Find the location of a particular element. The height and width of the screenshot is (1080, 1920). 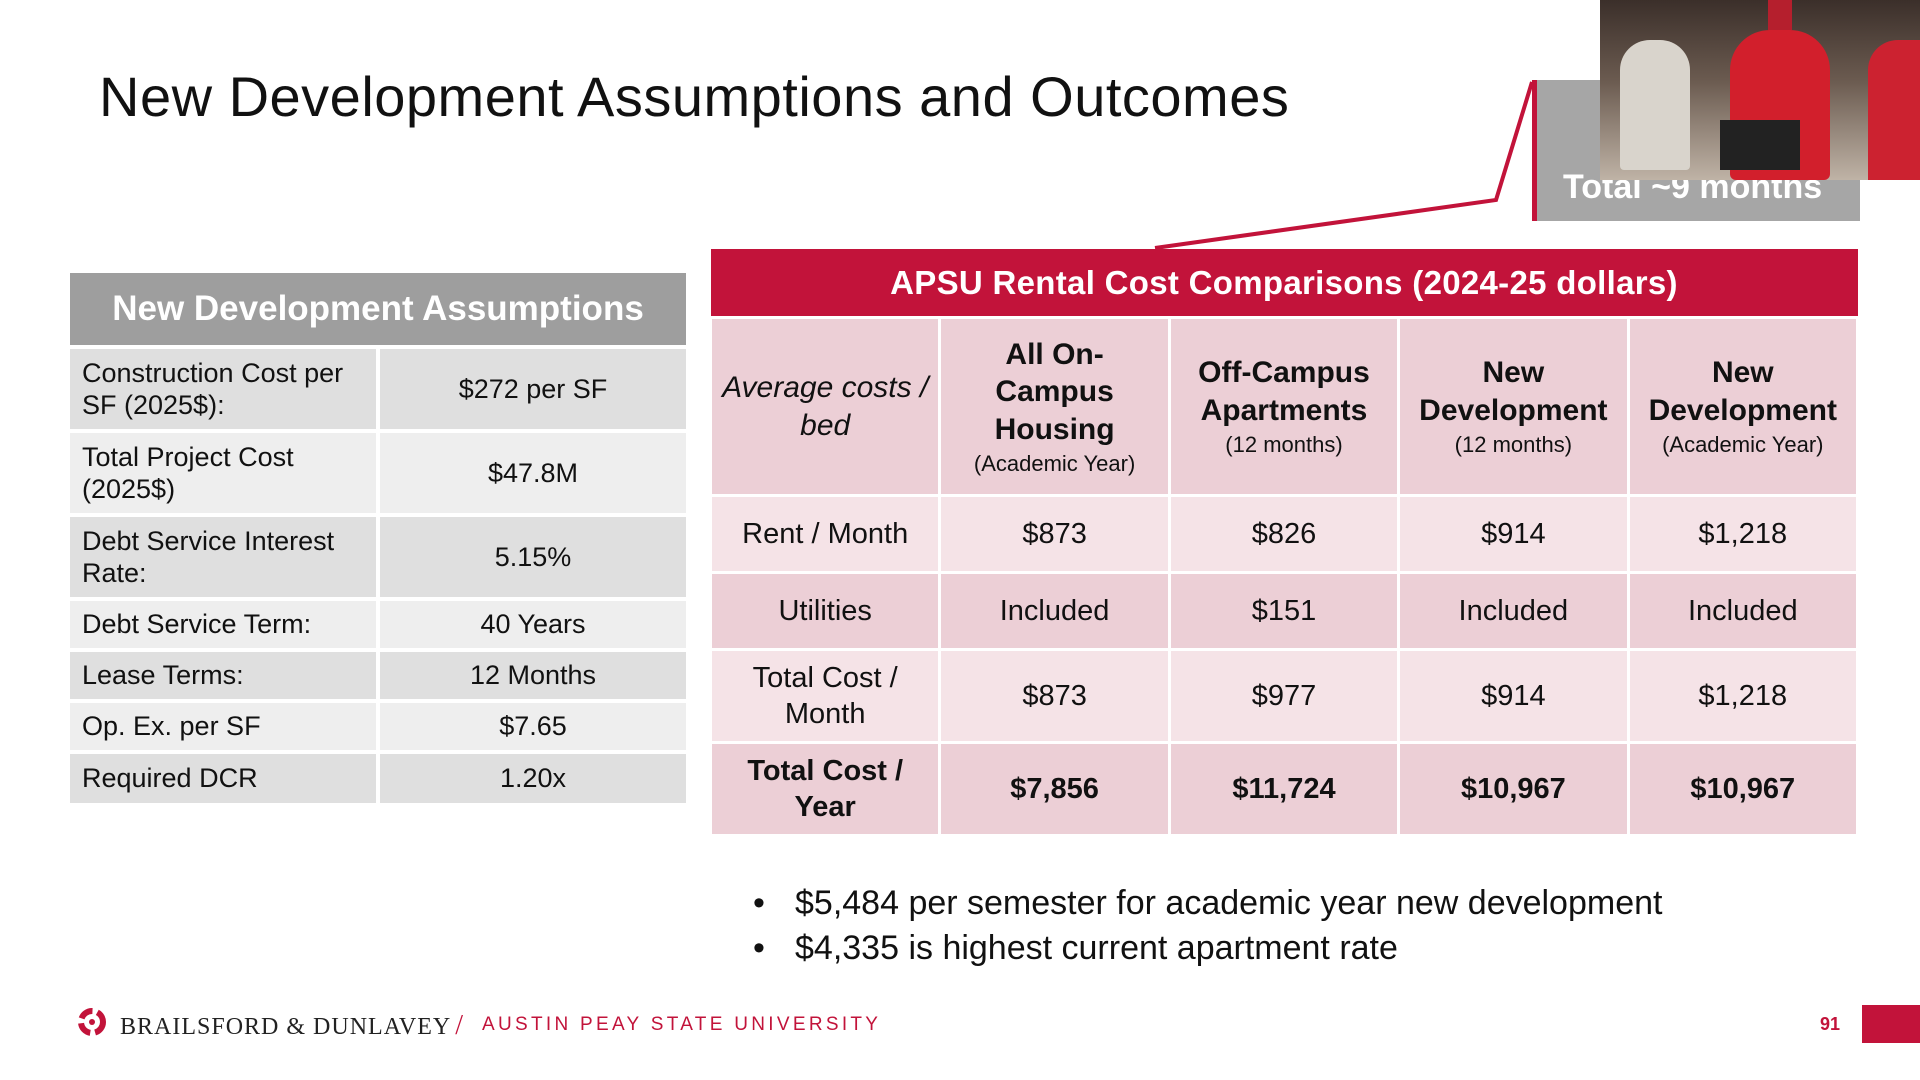

assumption-label: Lease Terms: is located at coordinates (224, 674).